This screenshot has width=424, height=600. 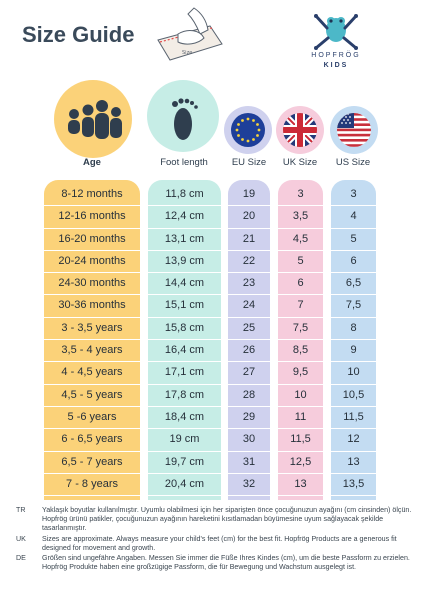 What do you see at coordinates (212, 396) in the screenshot?
I see `table-row: 4,5 - 5 years 17,8 cm 28 10 10,5` at bounding box center [212, 396].